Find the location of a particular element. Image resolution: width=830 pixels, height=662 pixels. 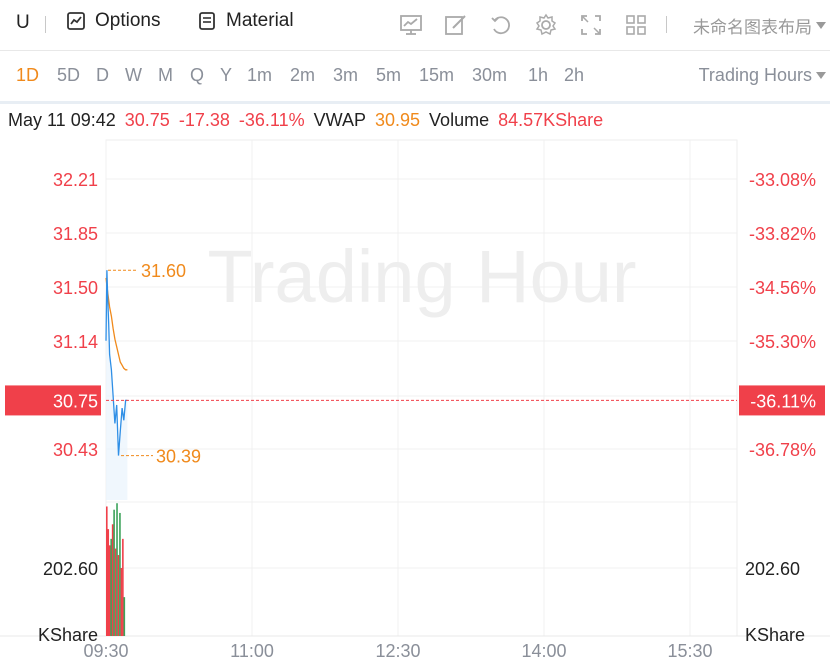

chart-options-icon is located at coordinates (76, 21).